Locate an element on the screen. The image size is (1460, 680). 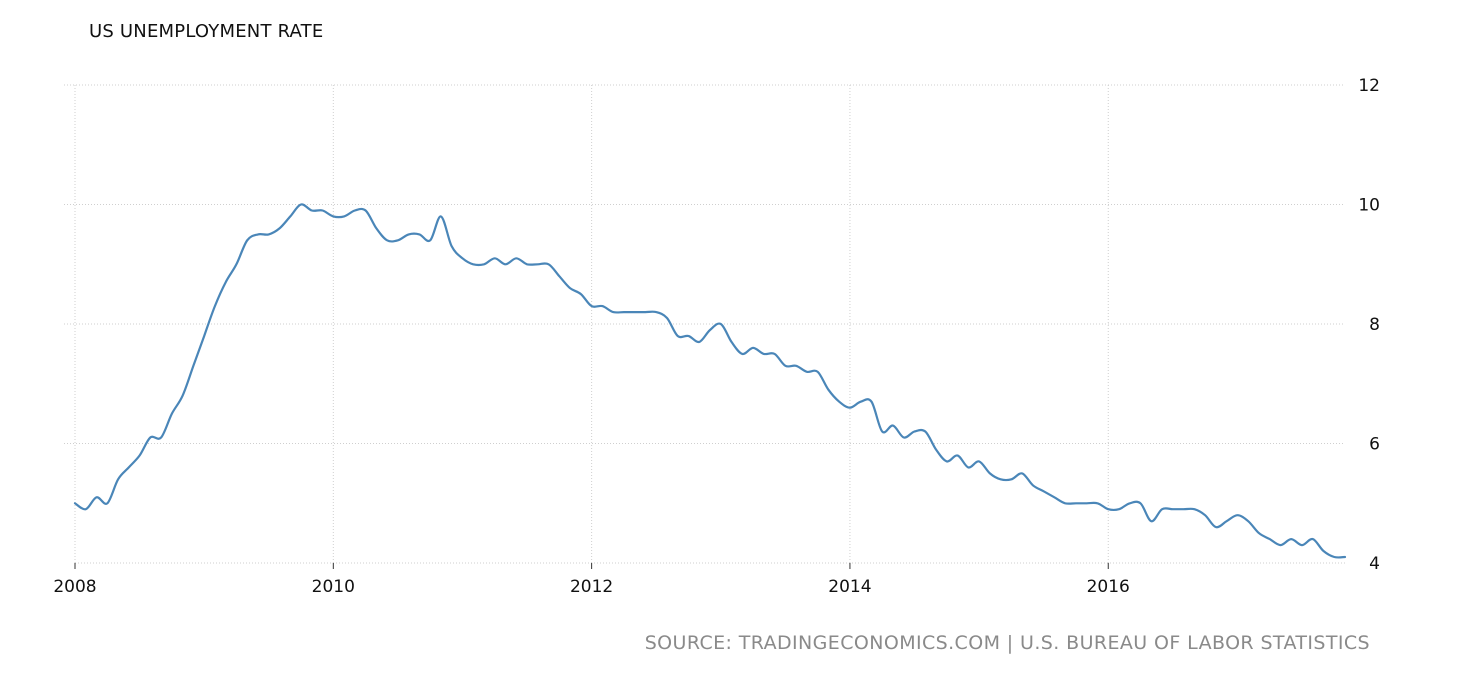
x-tick-label: 2010 is located at coordinates (333, 587).